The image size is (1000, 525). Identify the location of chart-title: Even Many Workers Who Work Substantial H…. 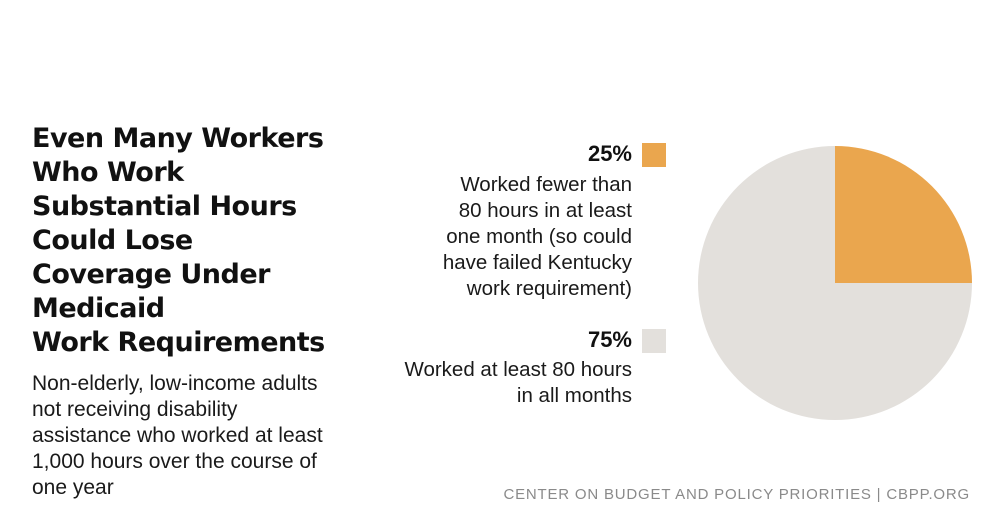
(178, 240).